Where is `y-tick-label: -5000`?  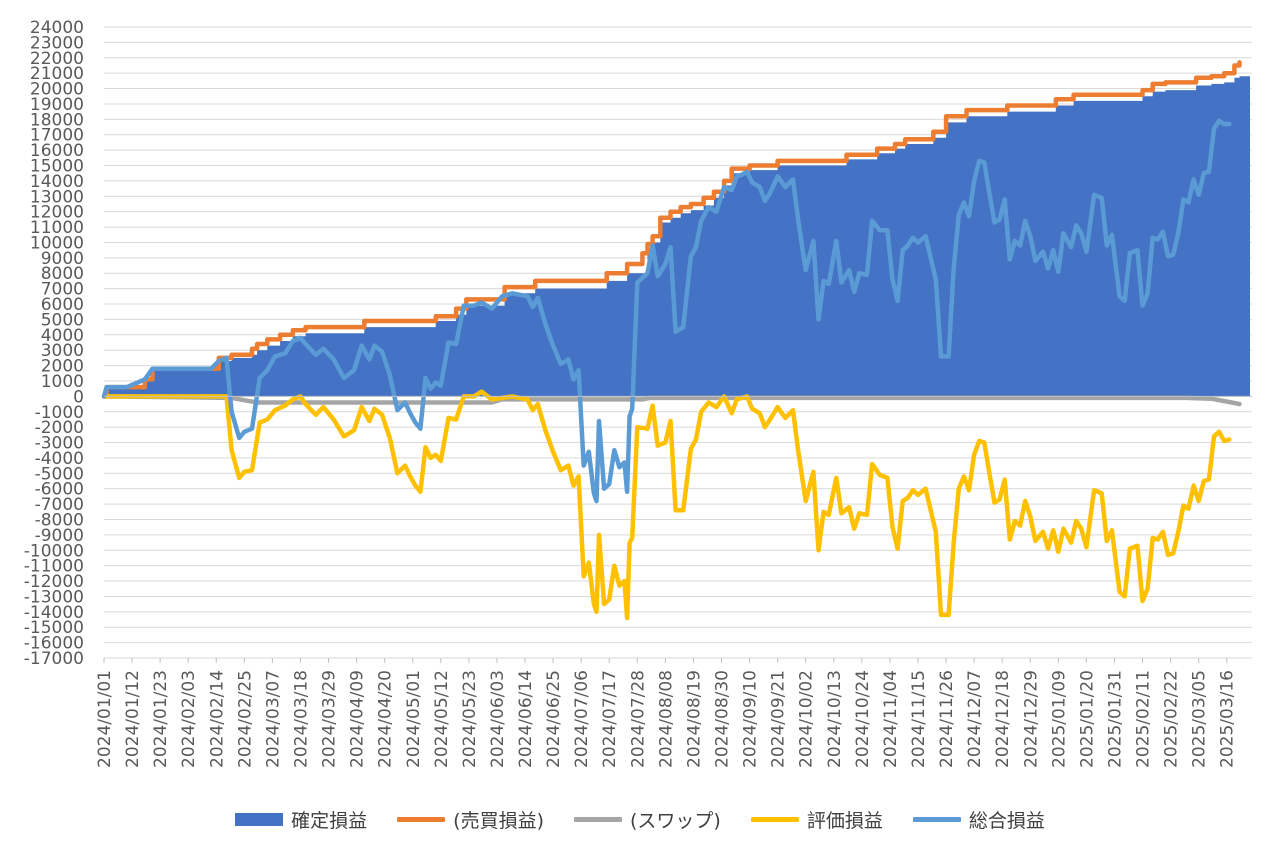 y-tick-label: -5000 is located at coordinates (59, 474).